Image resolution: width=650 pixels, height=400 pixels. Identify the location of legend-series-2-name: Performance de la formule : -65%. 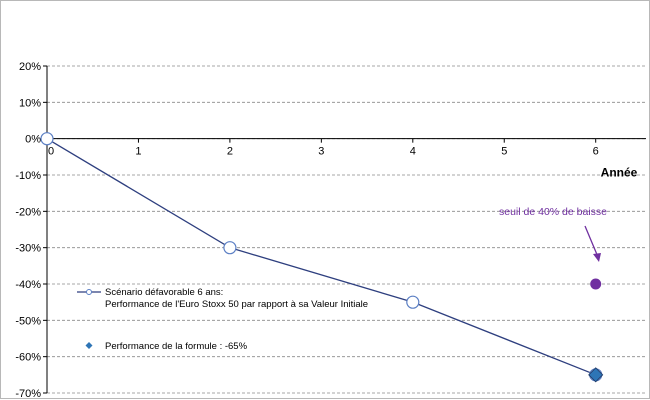
(176, 346).